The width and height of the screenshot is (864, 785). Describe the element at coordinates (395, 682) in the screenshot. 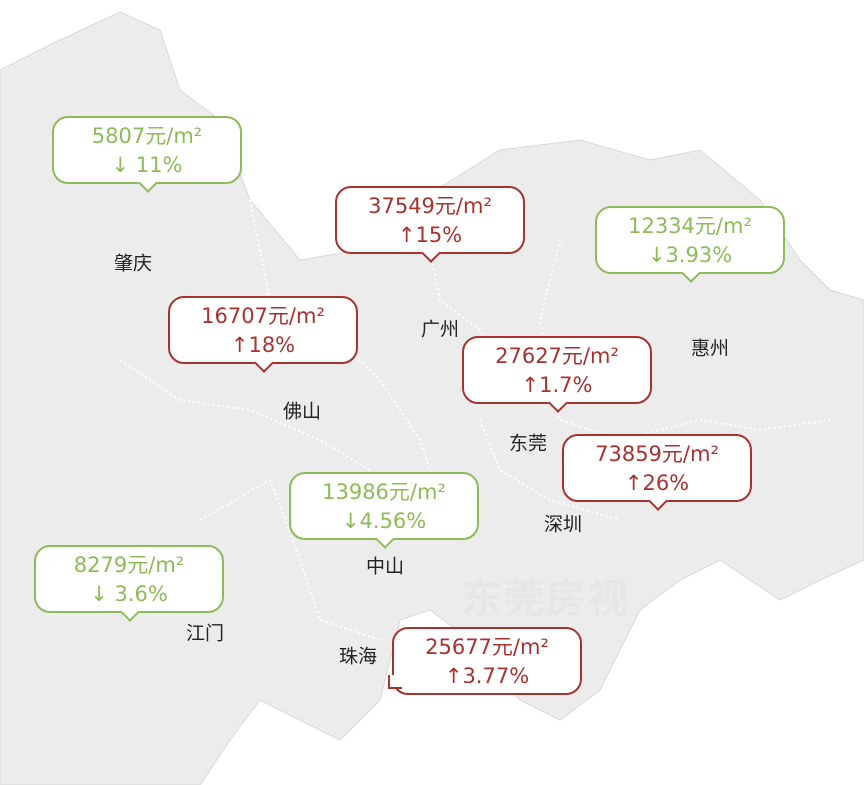

I see `callout-tail` at that location.